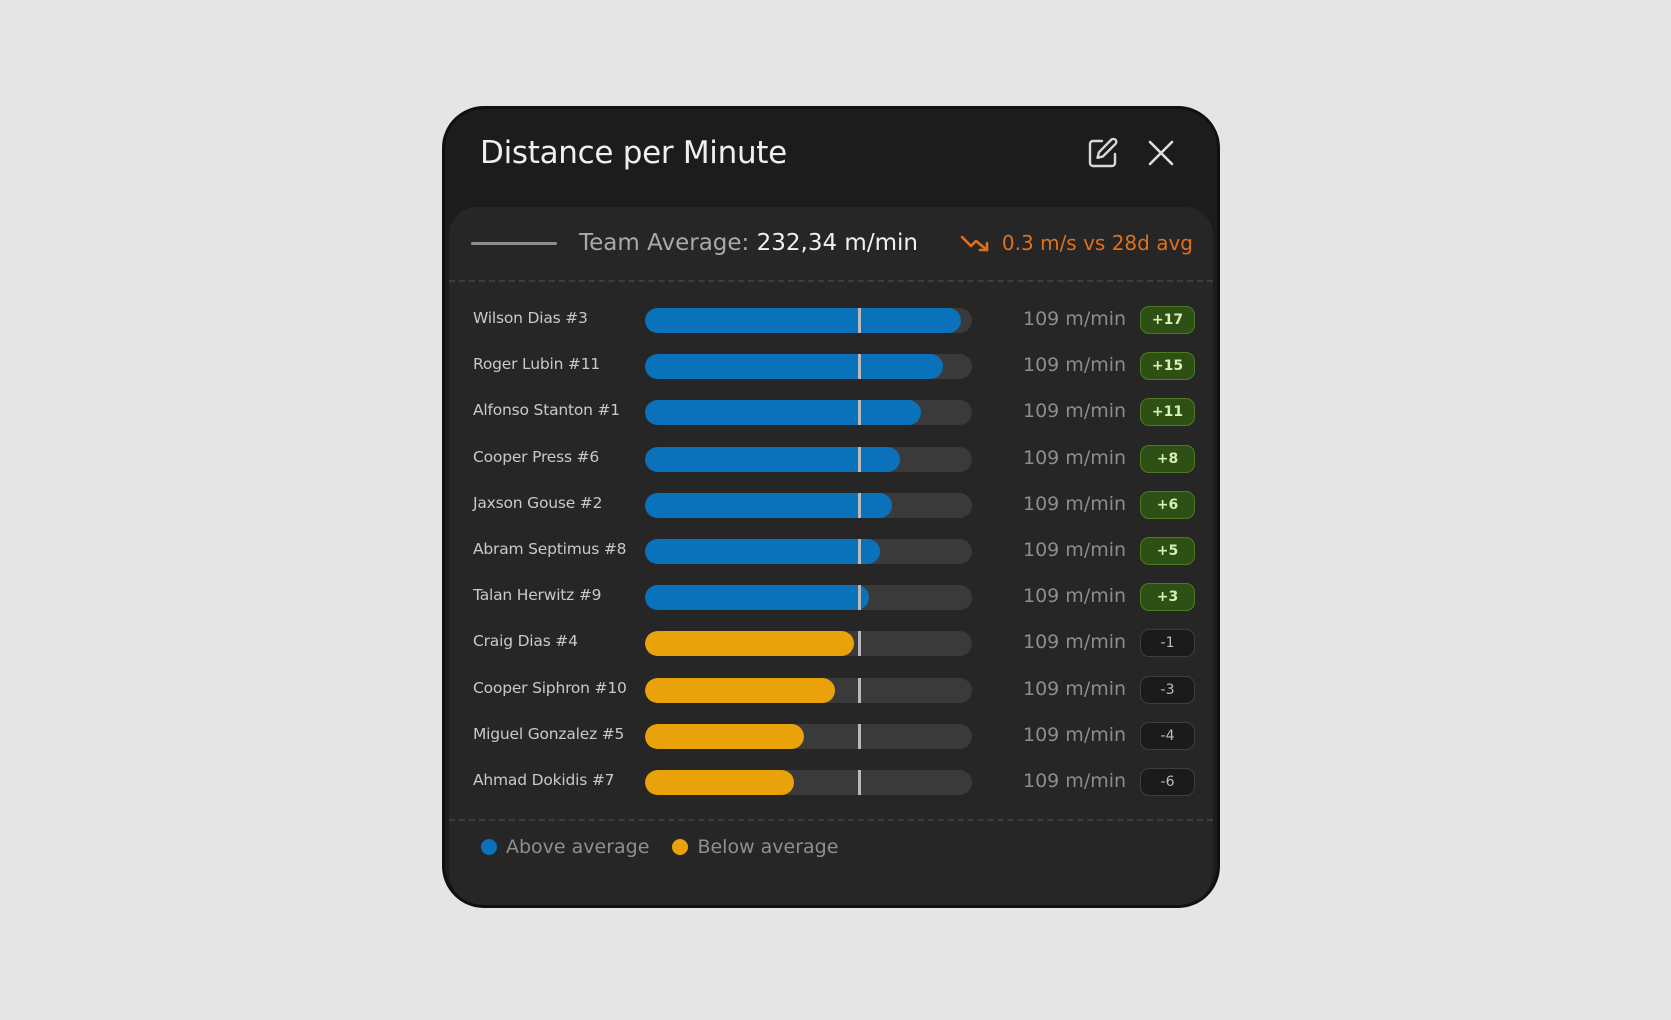 Image resolution: width=1671 pixels, height=1020 pixels. What do you see at coordinates (1167, 366) in the screenshot?
I see `delta-badge: +15` at bounding box center [1167, 366].